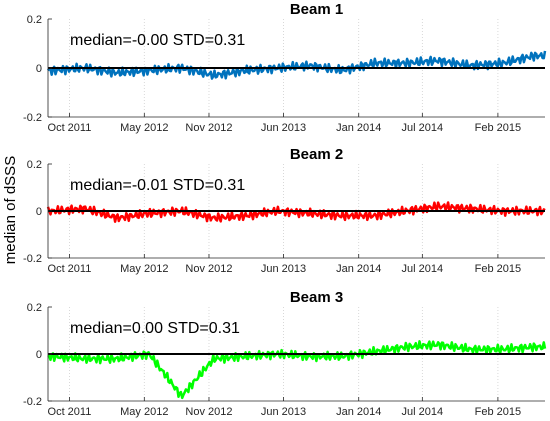  What do you see at coordinates (10, 210) in the screenshot?
I see `y-axis-label: median of dSSS` at bounding box center [10, 210].